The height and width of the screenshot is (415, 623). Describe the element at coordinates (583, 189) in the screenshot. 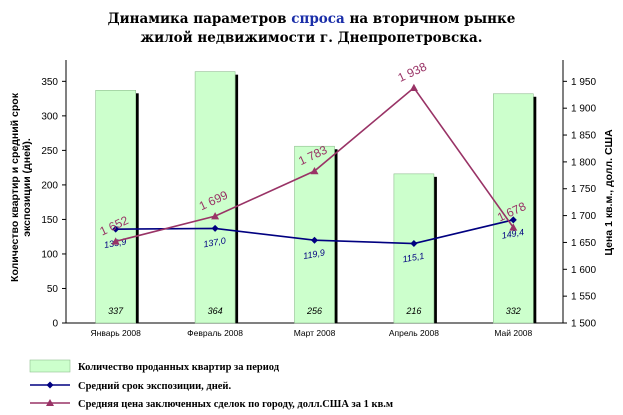

I see `y-right-tick-label: 1 750` at that location.